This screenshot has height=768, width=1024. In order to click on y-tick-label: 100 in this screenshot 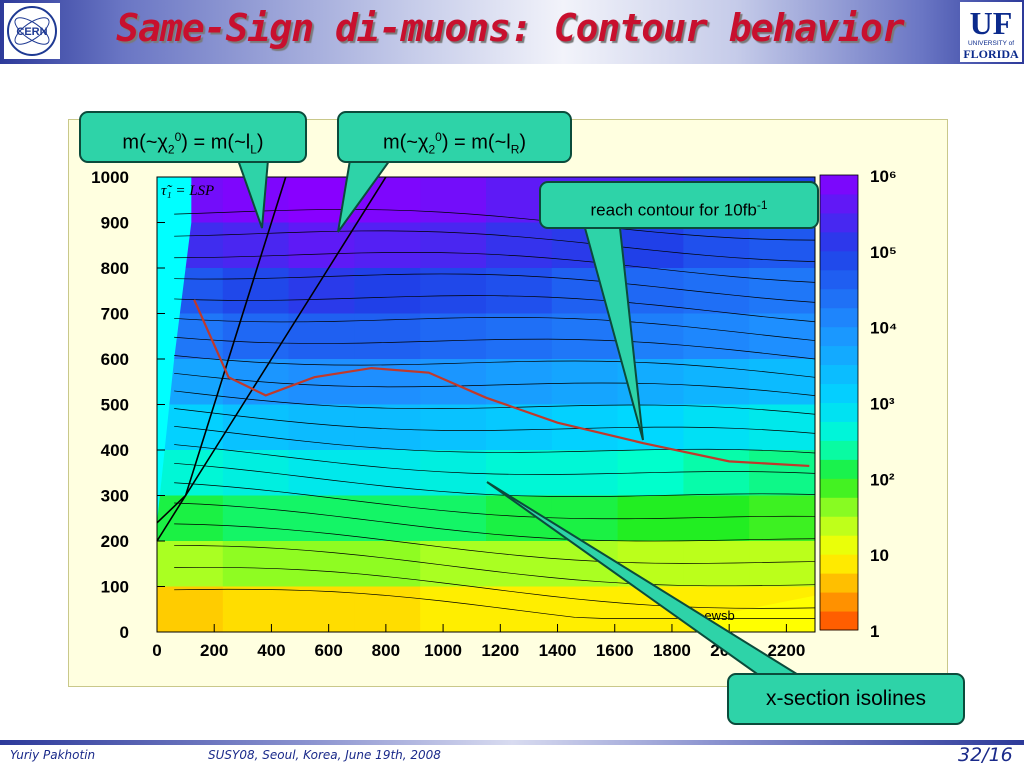, I will do `click(115, 587)`.